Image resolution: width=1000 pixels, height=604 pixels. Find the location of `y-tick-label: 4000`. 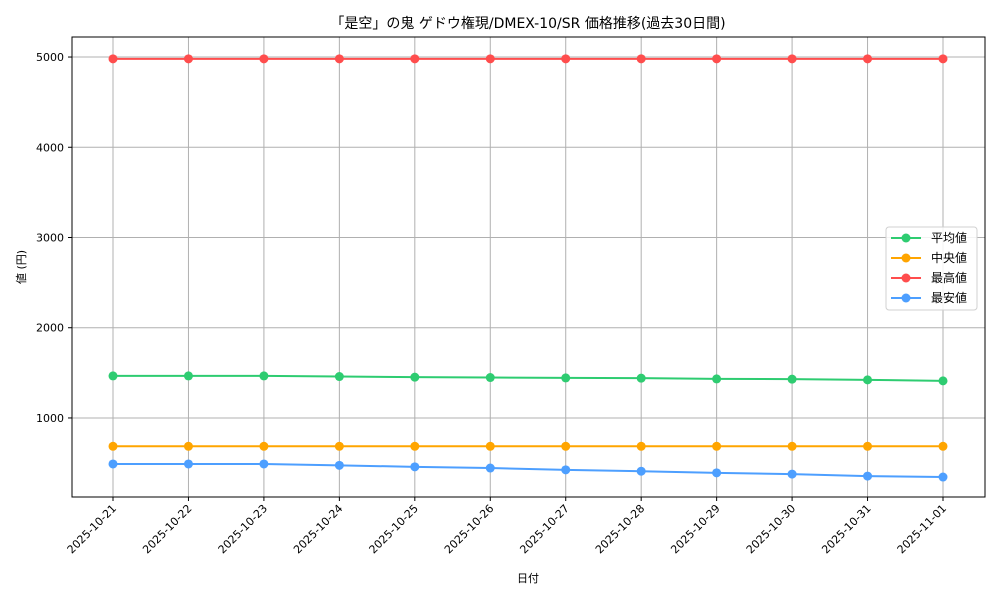

y-tick-label: 4000 is located at coordinates (50, 147).